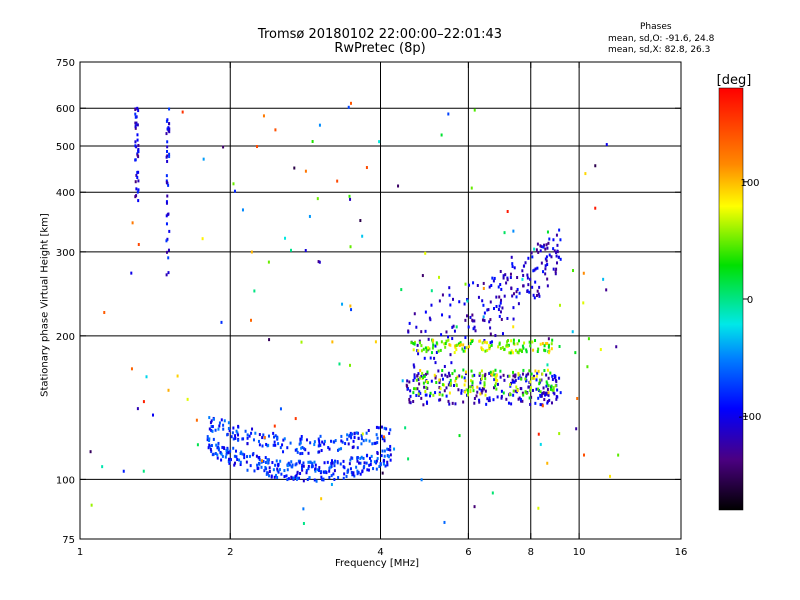 This screenshot has width=800, height=600. What do you see at coordinates (468, 552) in the screenshot?
I see `x-tick-label: 6` at bounding box center [468, 552].